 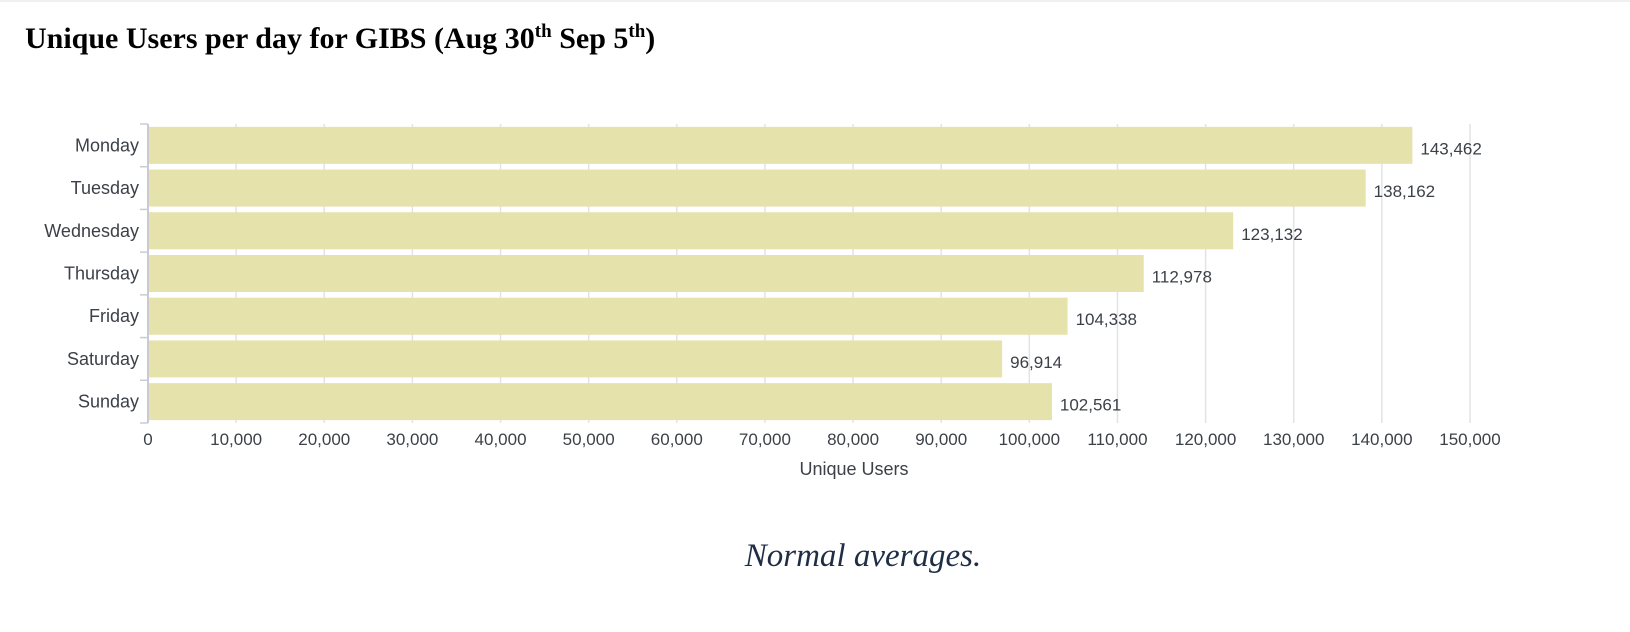 I want to click on category-label: Saturday, so click(x=103, y=359).